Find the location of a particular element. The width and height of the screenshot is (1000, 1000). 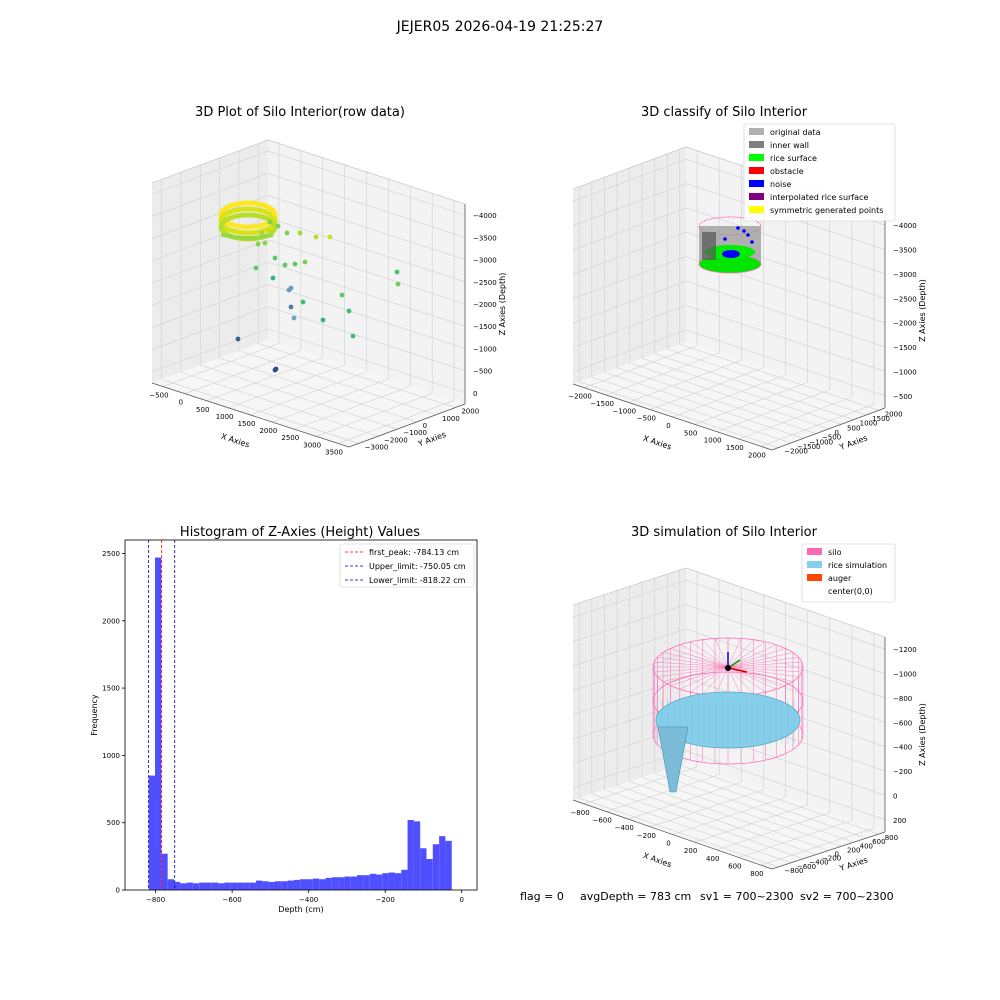

y-tick-label: −1000 is located at coordinates (821, 442).